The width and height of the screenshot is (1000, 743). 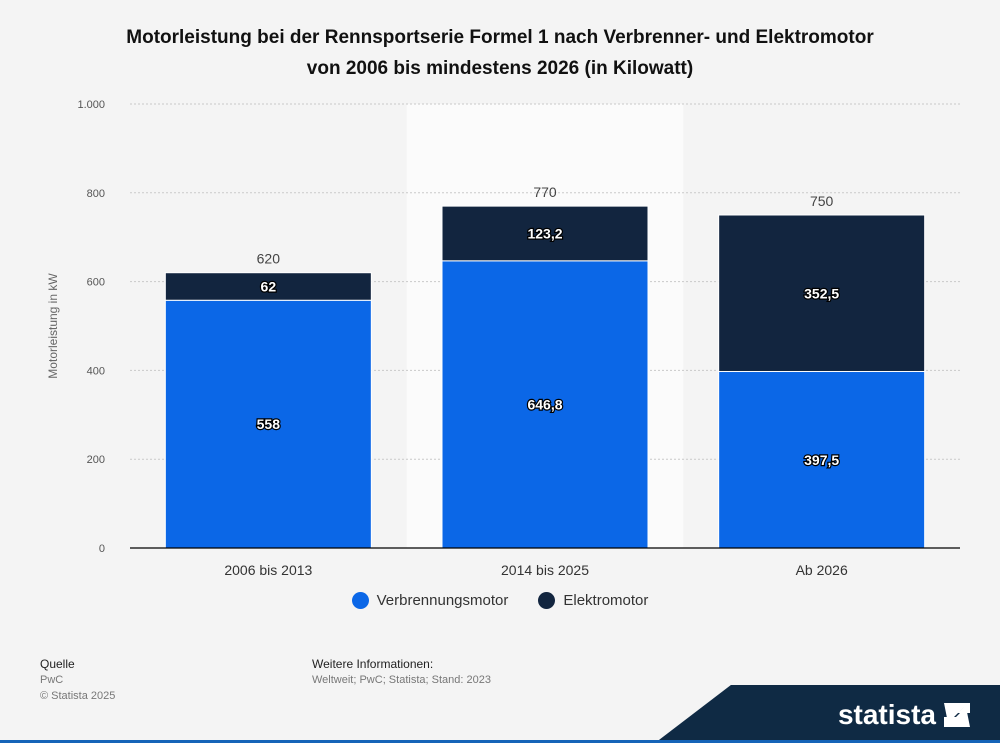 What do you see at coordinates (822, 570) in the screenshot?
I see `x-tick-label: Ab 2026` at bounding box center [822, 570].